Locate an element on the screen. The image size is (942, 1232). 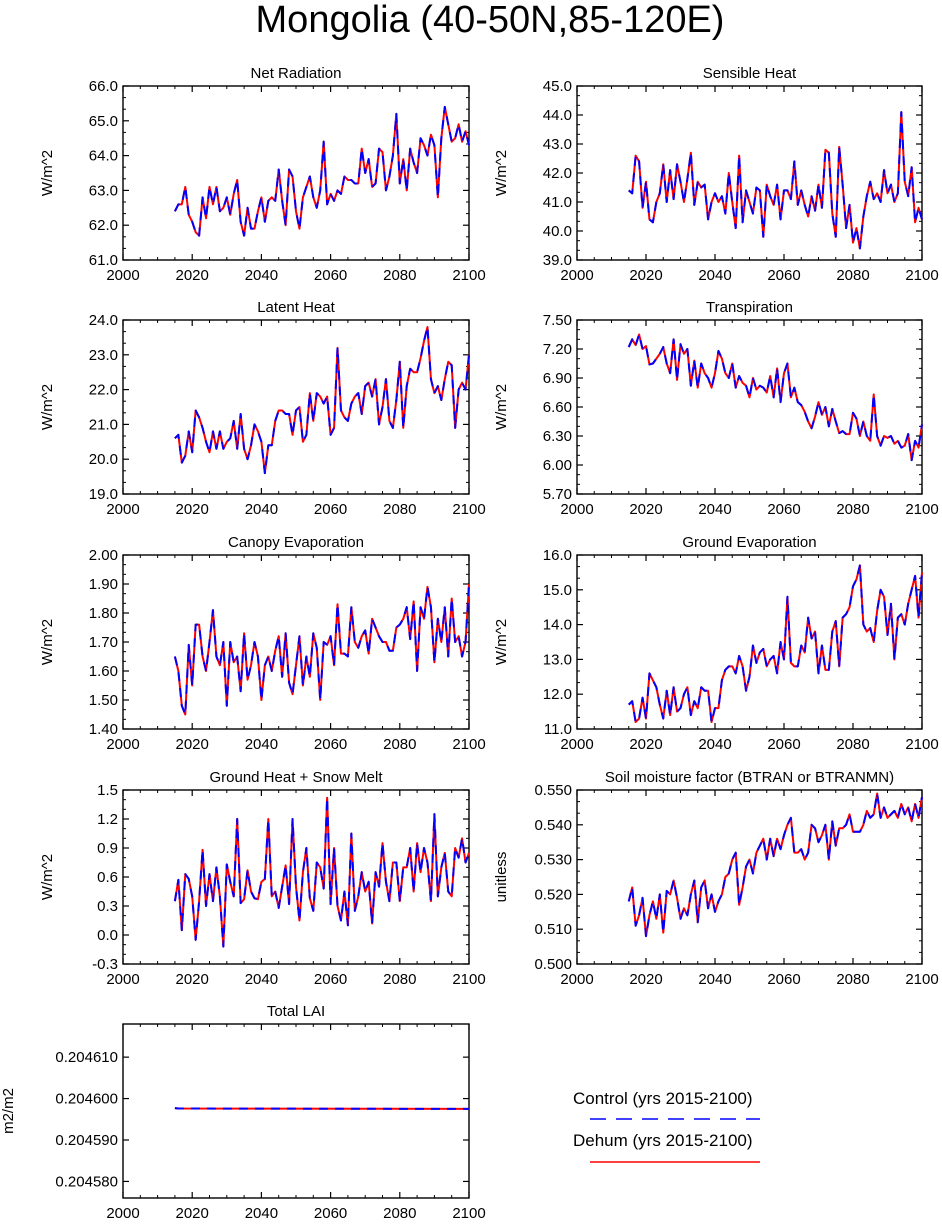
panel-title: Canopy Evaporation is located at coordinates (296, 542).